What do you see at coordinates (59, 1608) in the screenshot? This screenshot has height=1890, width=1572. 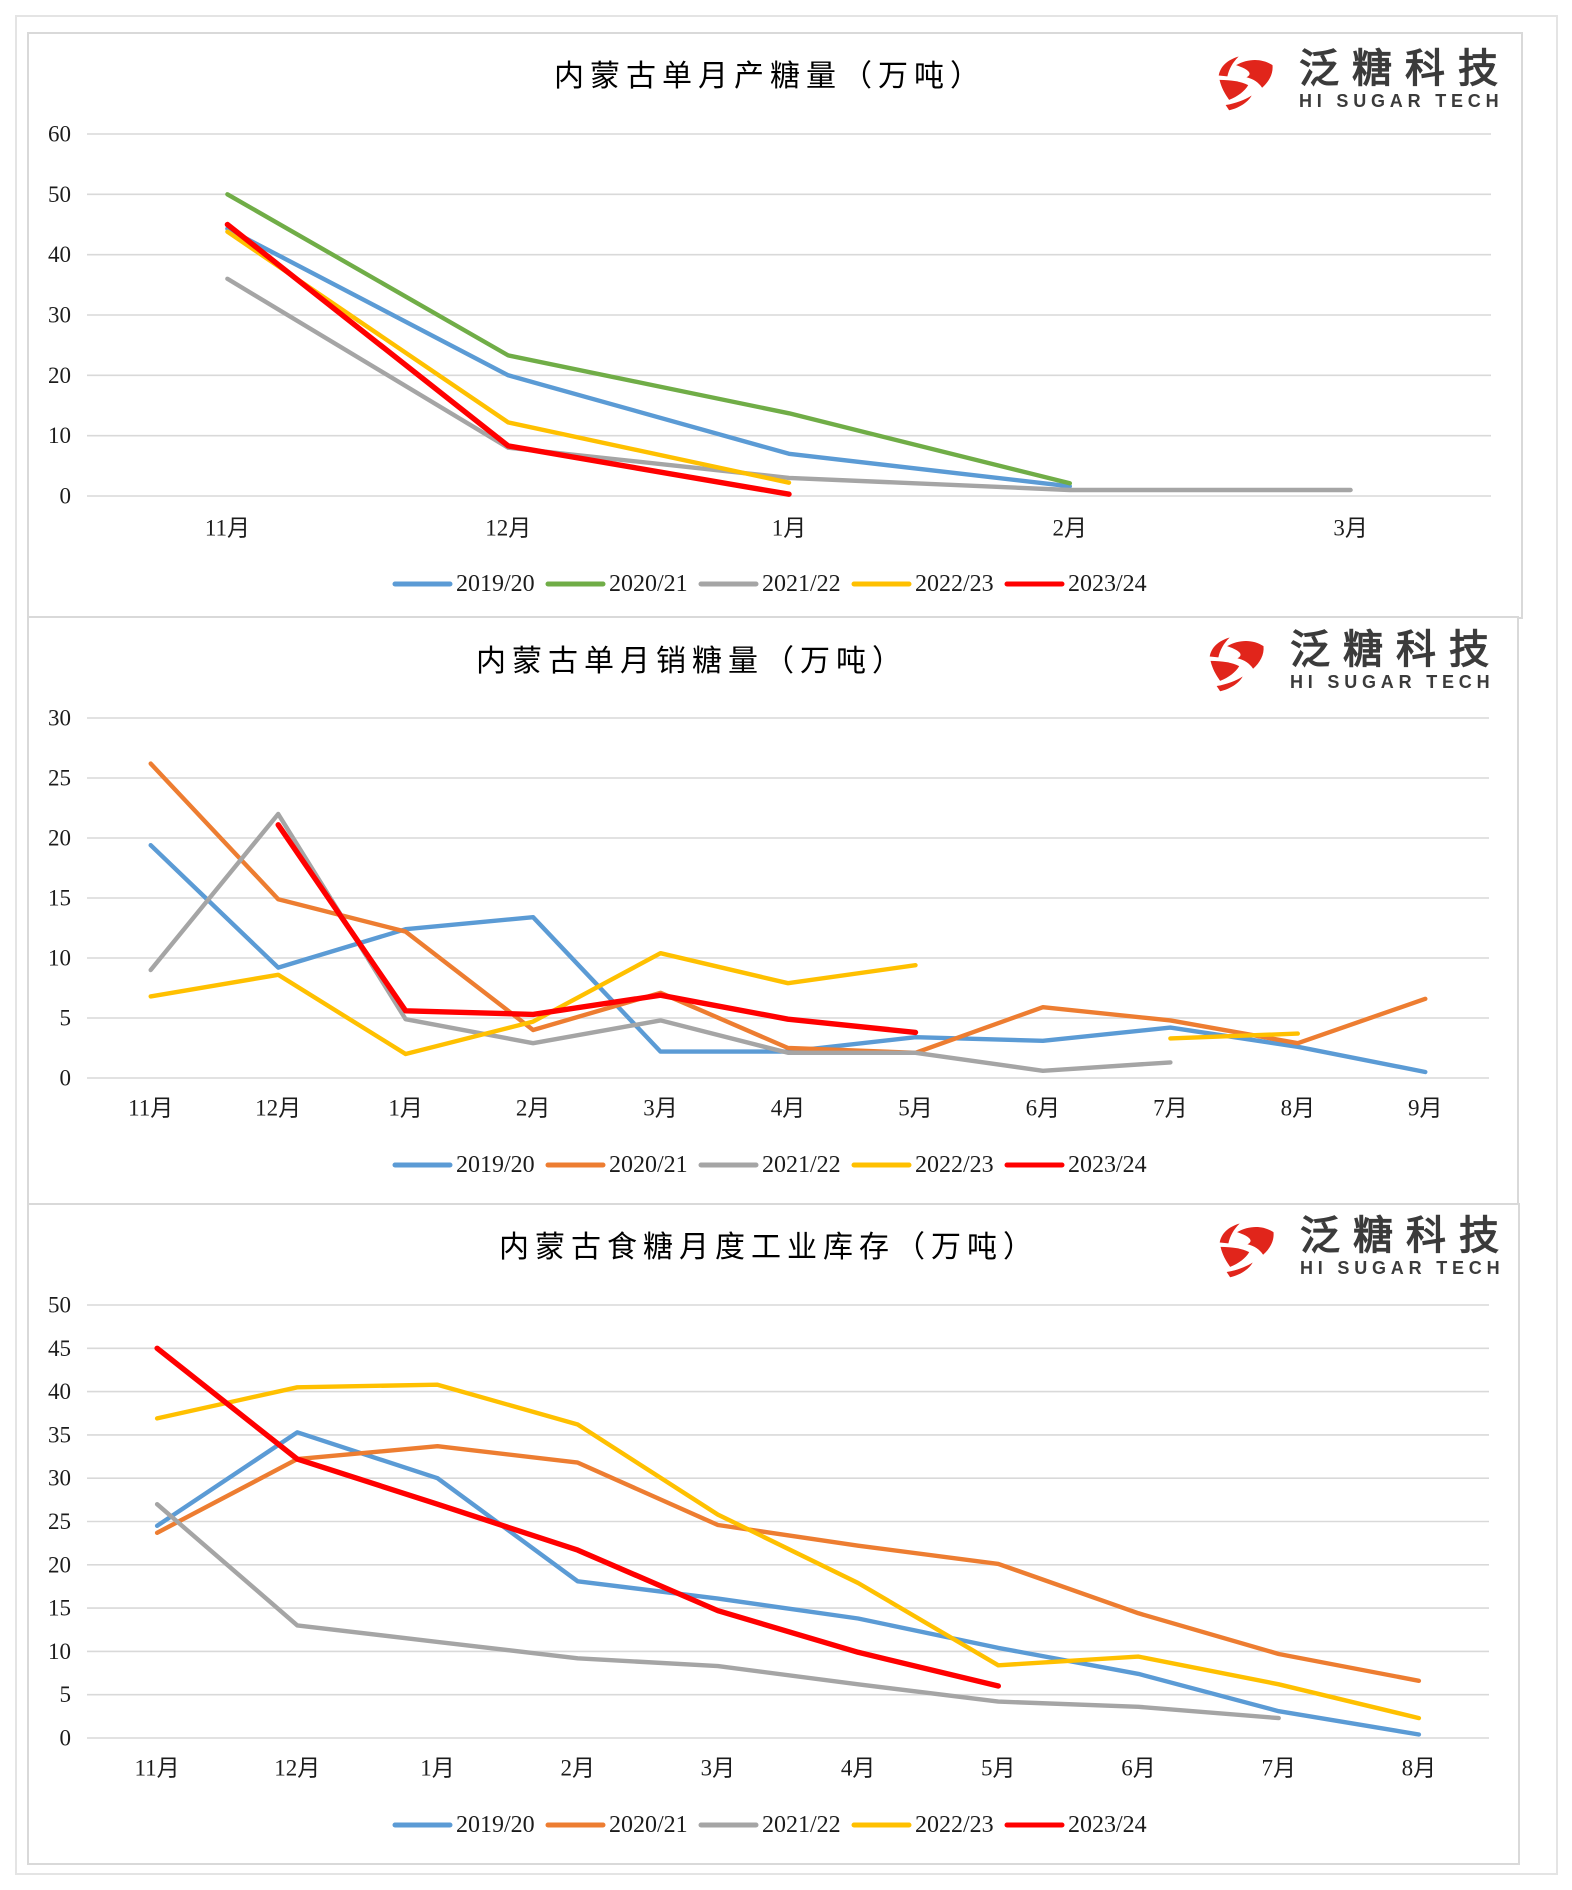 I see `y-tick-label: 15` at bounding box center [59, 1608].